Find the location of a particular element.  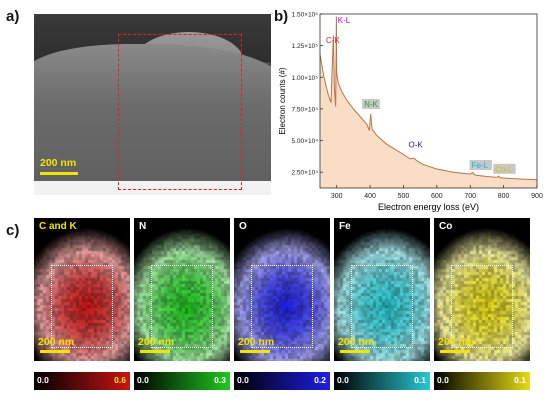

element-map: Fe 200 nm is located at coordinates (382, 289).